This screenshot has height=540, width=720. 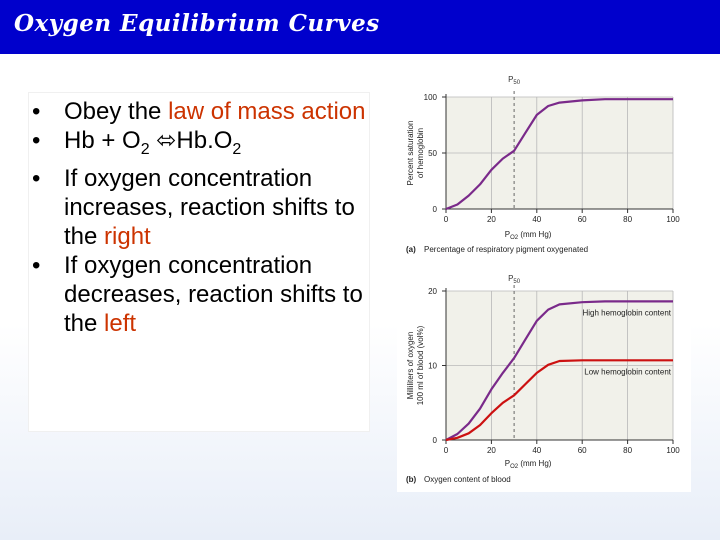 I want to click on y-tick-label: 100, so click(x=431, y=97).